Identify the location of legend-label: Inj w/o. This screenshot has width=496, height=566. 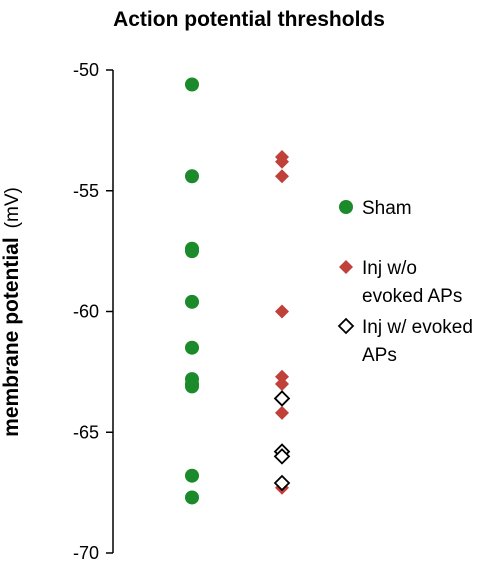
(389, 268).